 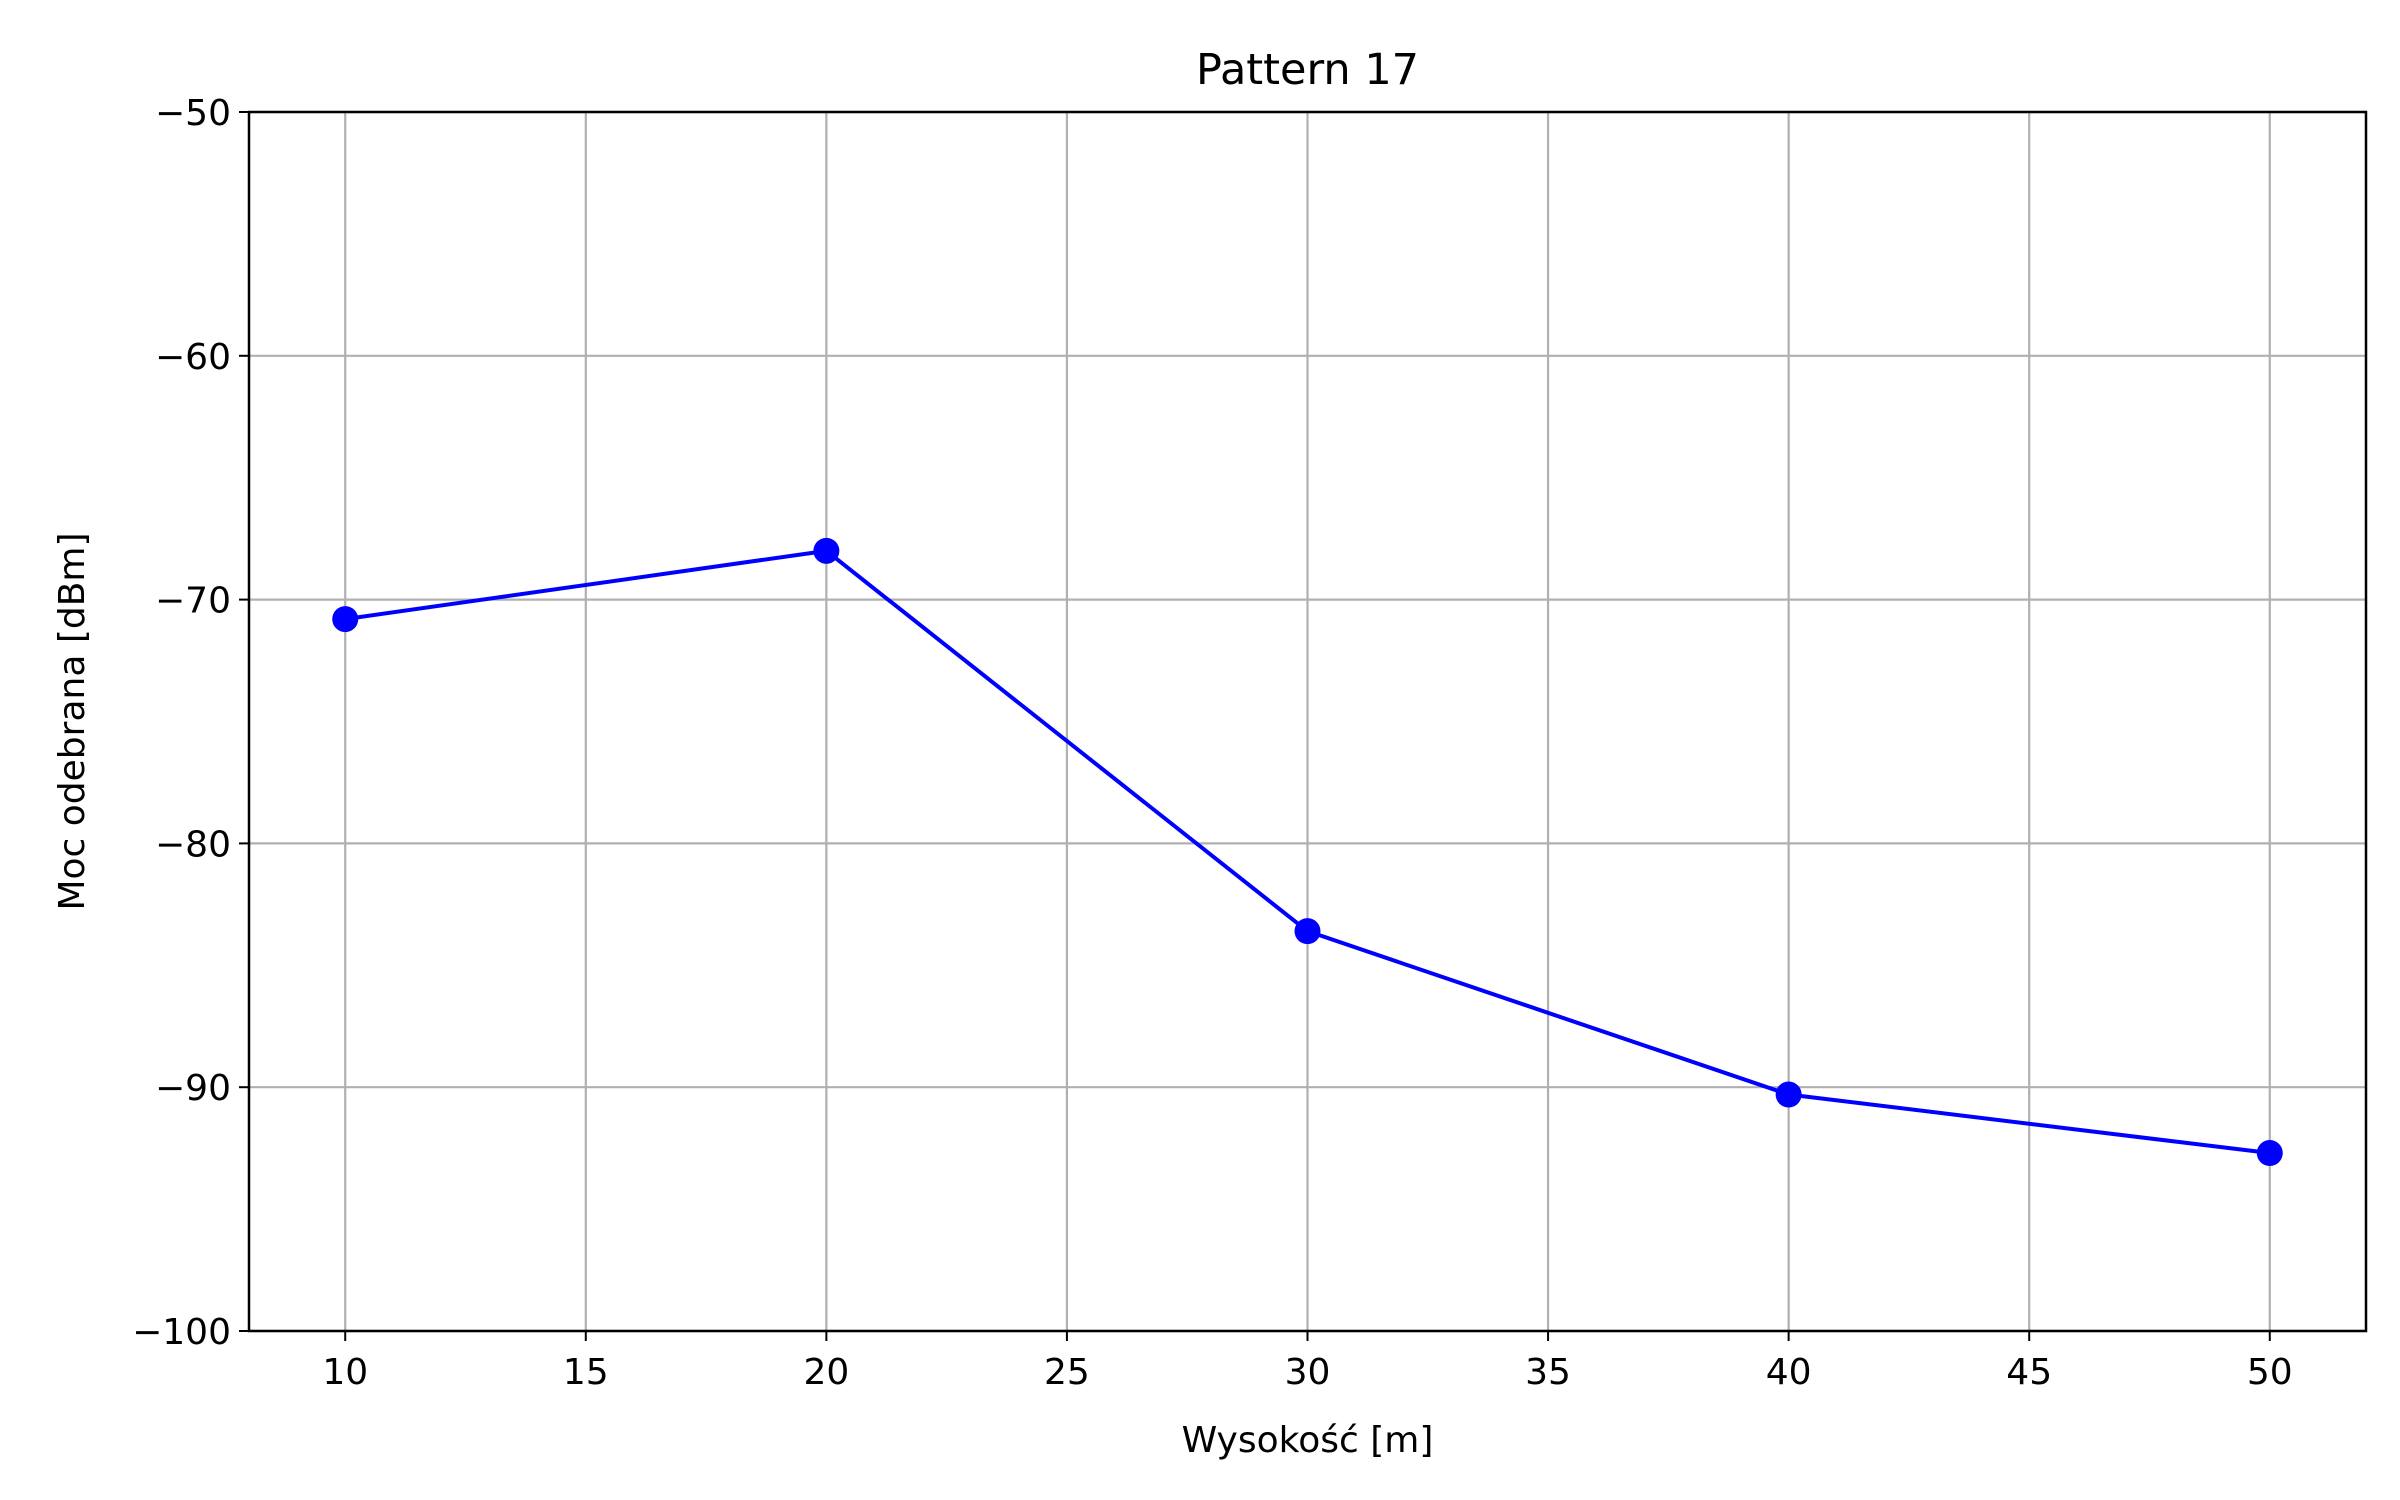 What do you see at coordinates (2029, 1372) in the screenshot?
I see `x-tick-label: 45` at bounding box center [2029, 1372].